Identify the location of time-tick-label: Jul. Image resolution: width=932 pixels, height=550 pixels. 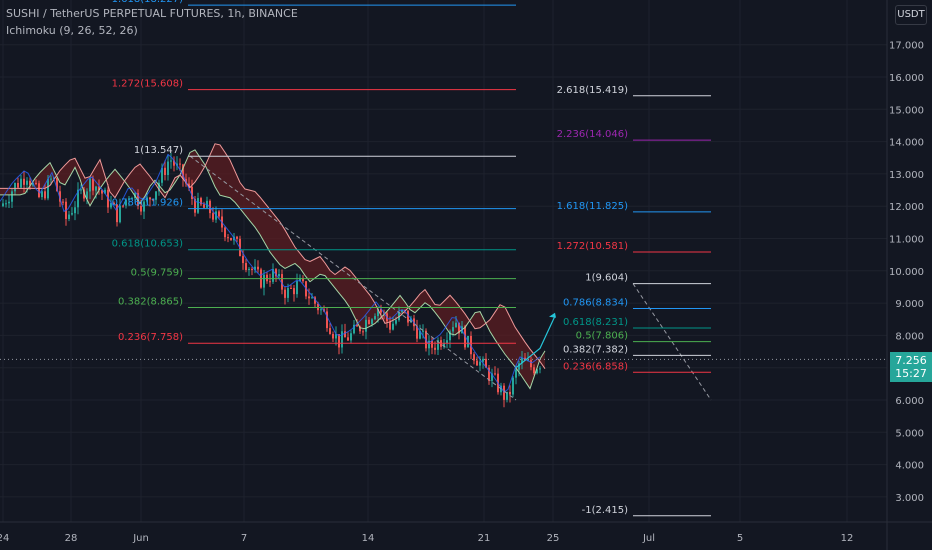
(648, 538).